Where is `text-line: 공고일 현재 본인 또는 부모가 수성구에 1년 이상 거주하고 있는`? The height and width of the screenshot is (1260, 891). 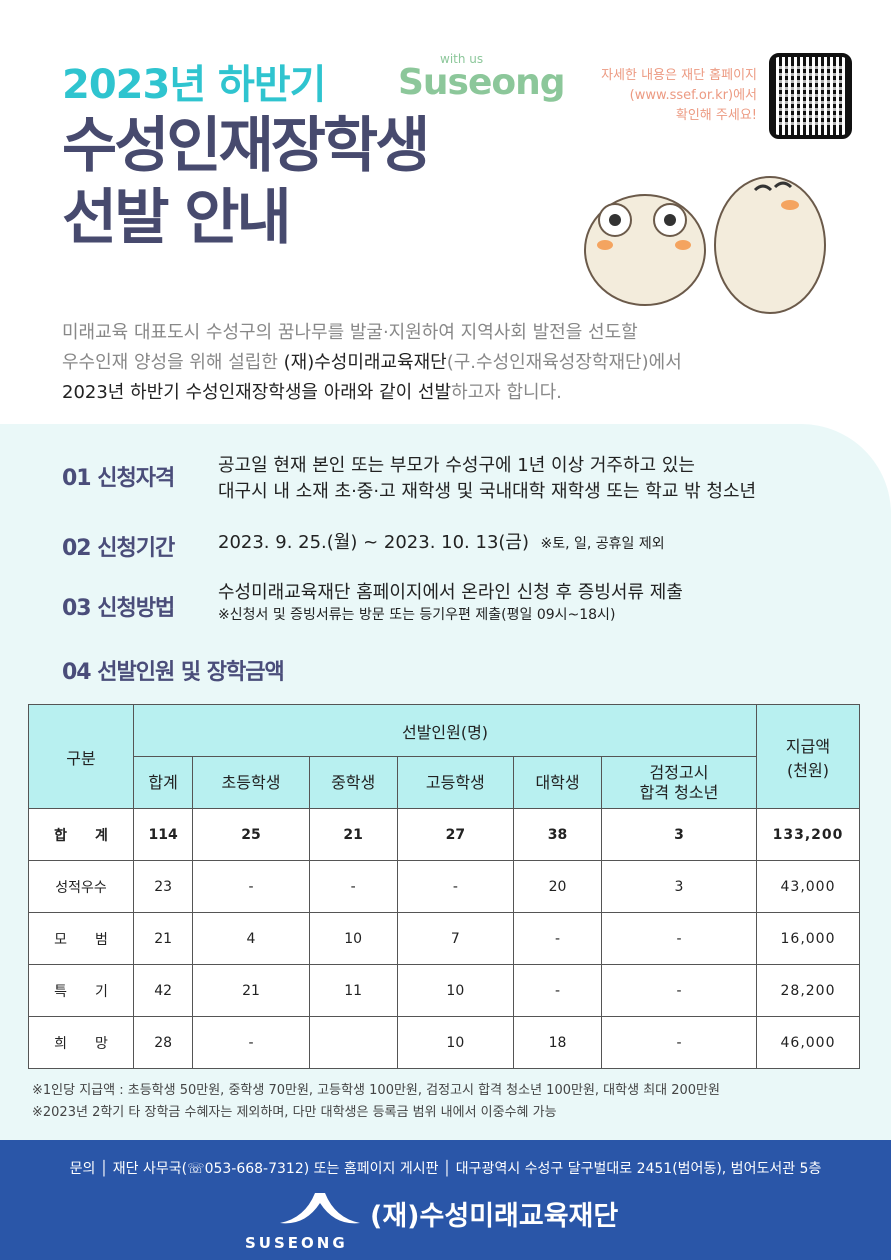
text-line: 공고일 현재 본인 또는 부모가 수성구에 1년 이상 거주하고 있는 is located at coordinates (456, 465).